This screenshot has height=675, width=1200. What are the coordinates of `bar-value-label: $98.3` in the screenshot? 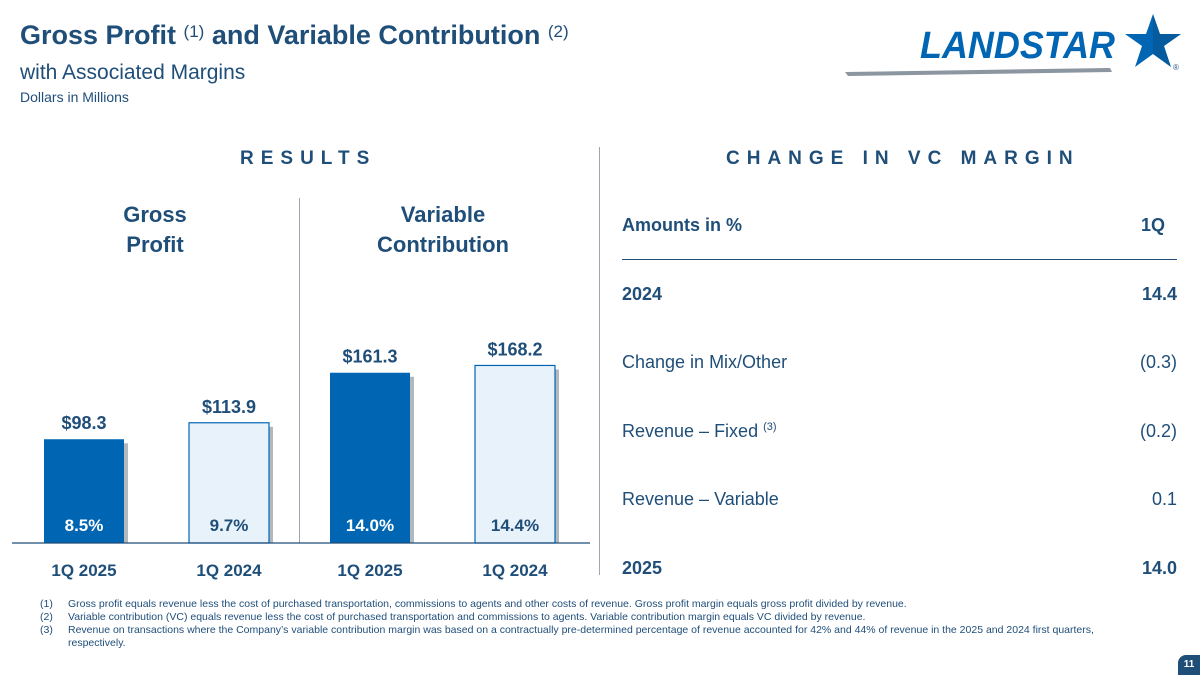 It's located at (83, 423).